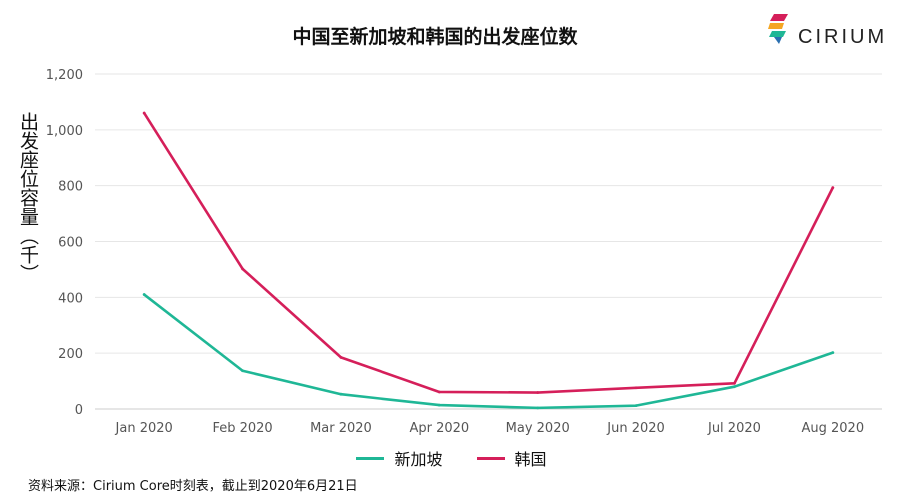  I want to click on y-tick-labels: 0 200 400 600 800 1,000 1,200, so click(64, 243).